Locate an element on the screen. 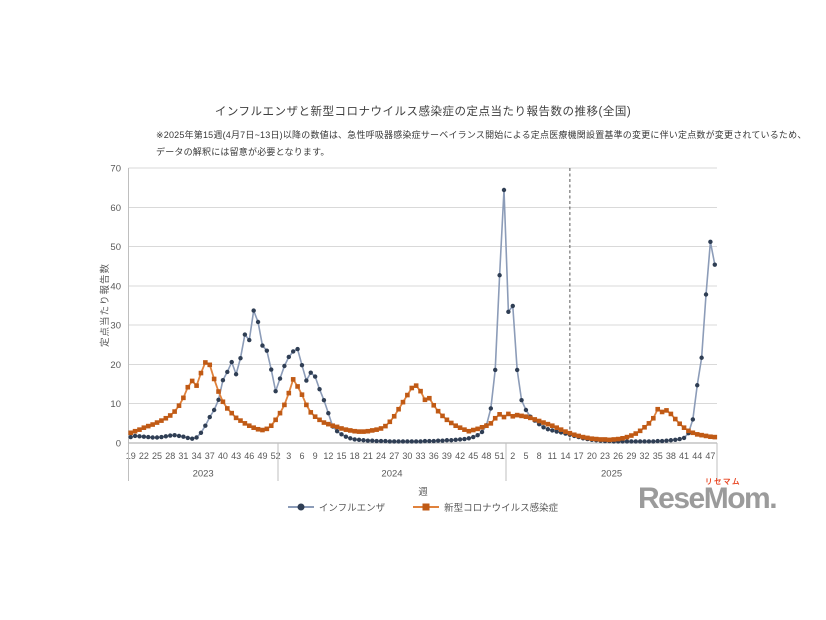 The height and width of the screenshot is (620, 826). influenza-line-circle-marker-icon is located at coordinates (300, 507).